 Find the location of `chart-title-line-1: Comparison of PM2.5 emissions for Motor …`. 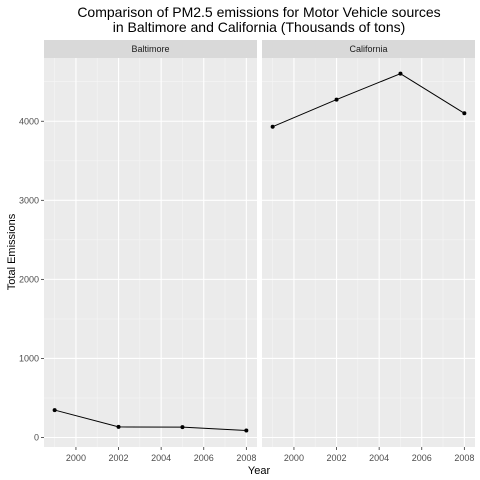

chart-title-line-1: Comparison of PM2.5 emissions for Motor … is located at coordinates (258, 12).